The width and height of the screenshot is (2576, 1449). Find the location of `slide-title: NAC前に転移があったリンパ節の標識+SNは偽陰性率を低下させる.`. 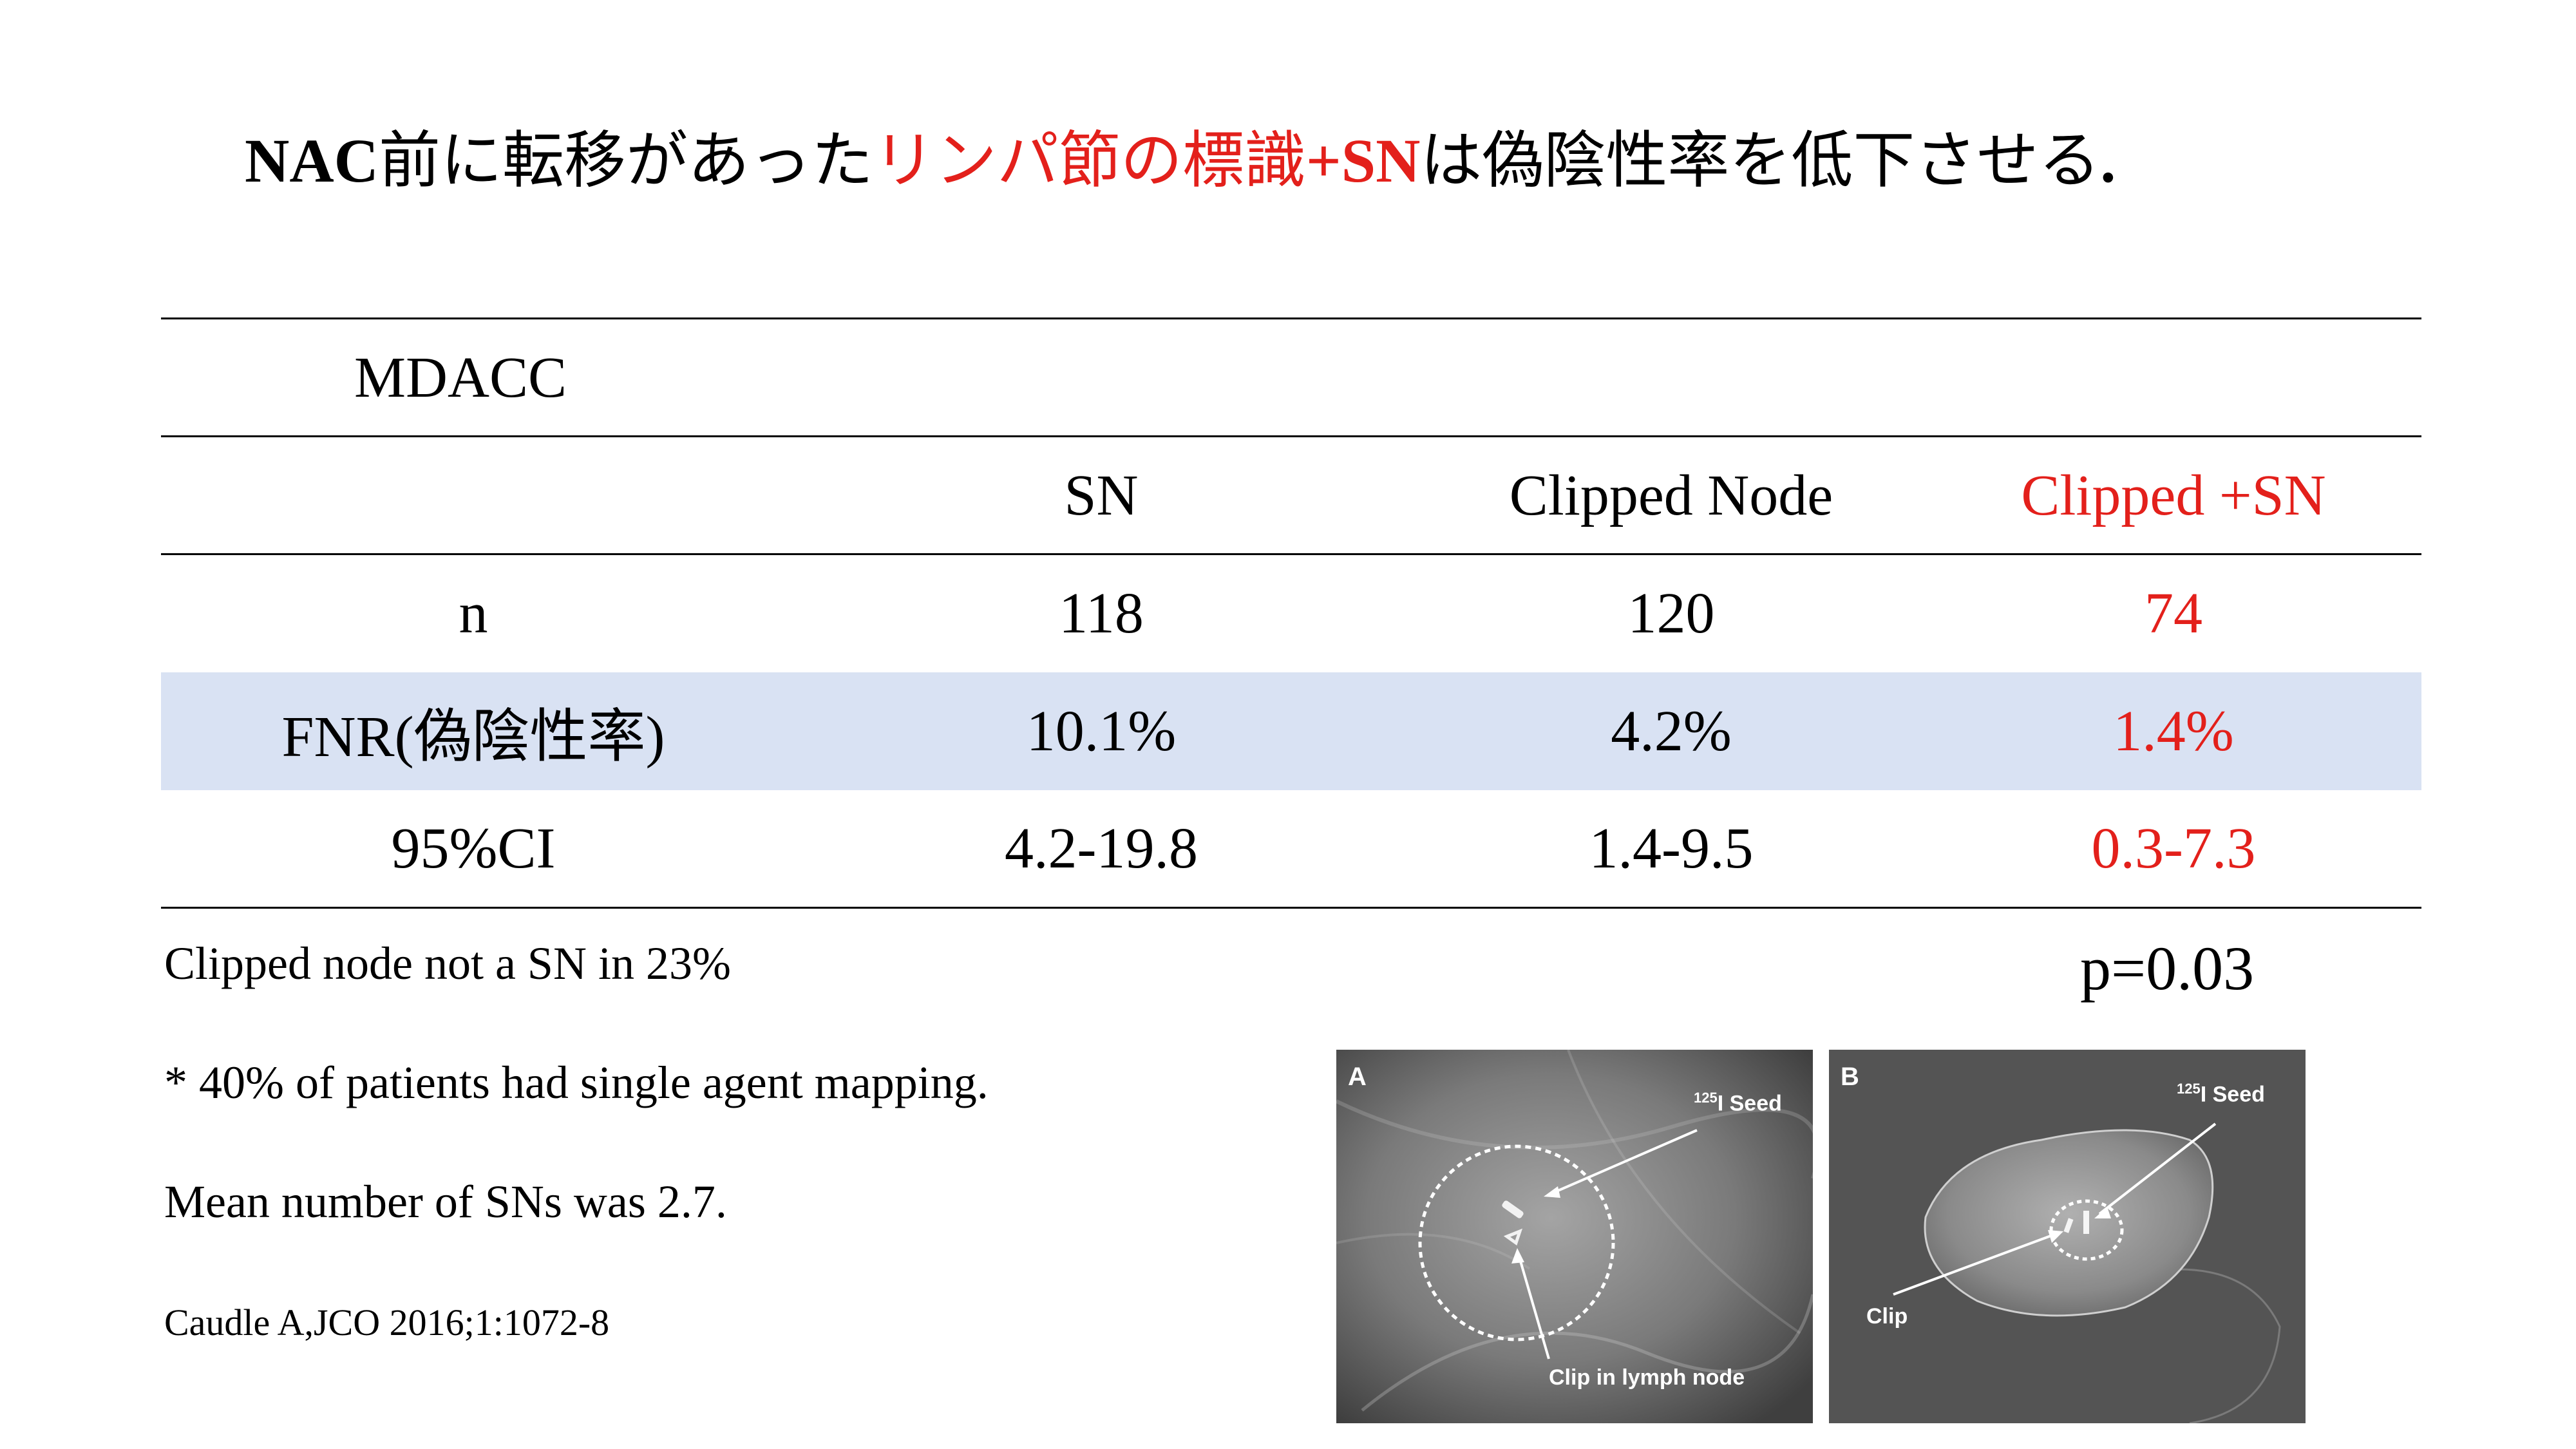

slide-title: NAC前に転移があったリンパ節の標識+SNは偽陰性率を低下させる. is located at coordinates (1180, 161).